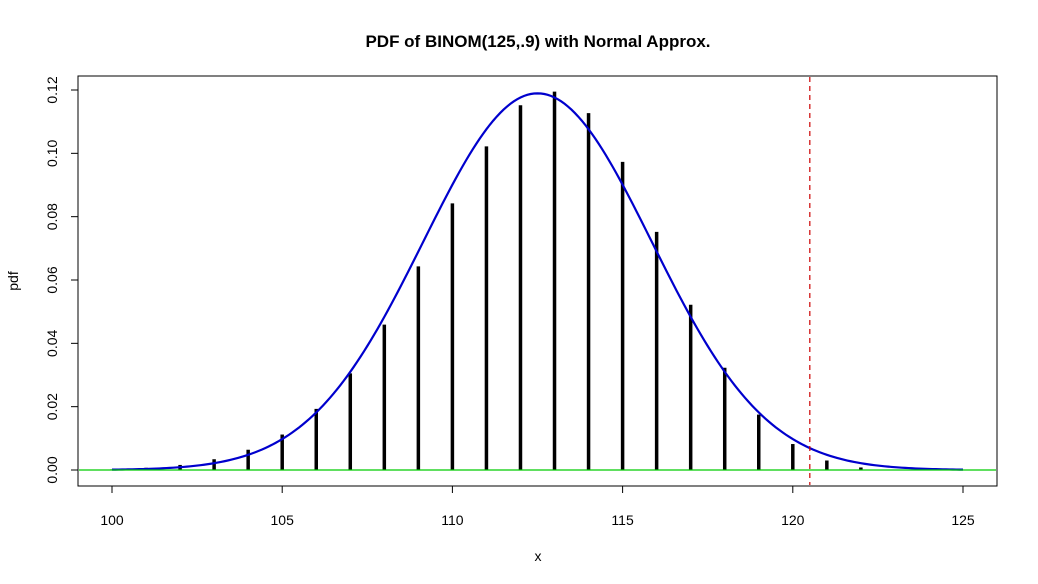 Image resolution: width=1038 pixels, height=584 pixels. I want to click on x-tick-label: 100, so click(112, 520).